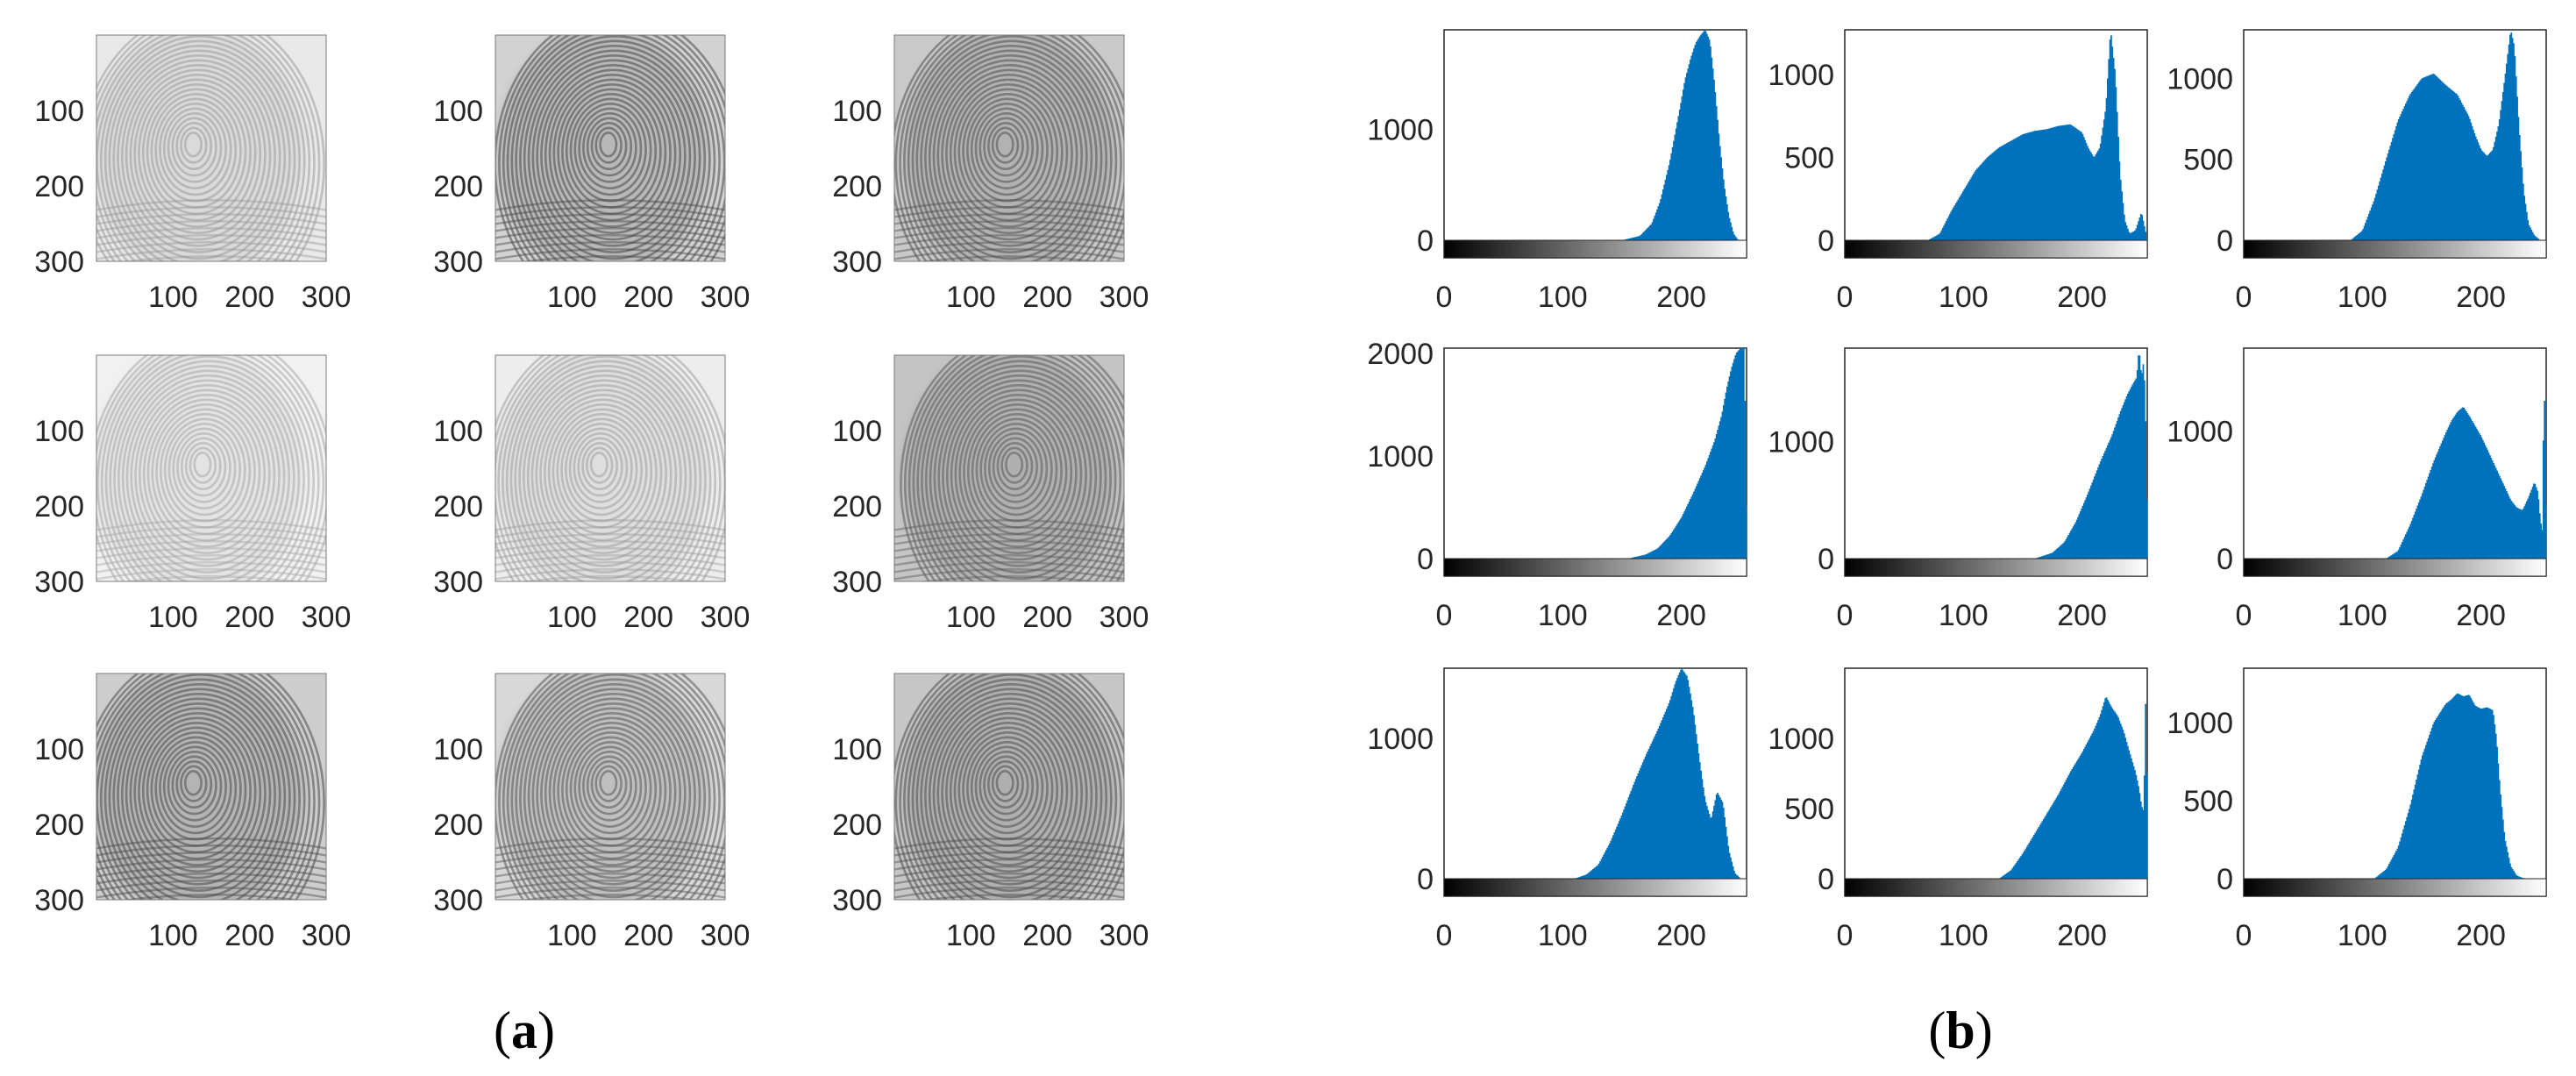  Describe the element at coordinates (2395, 249) in the screenshot. I see `grayscale-colorbar` at that location.